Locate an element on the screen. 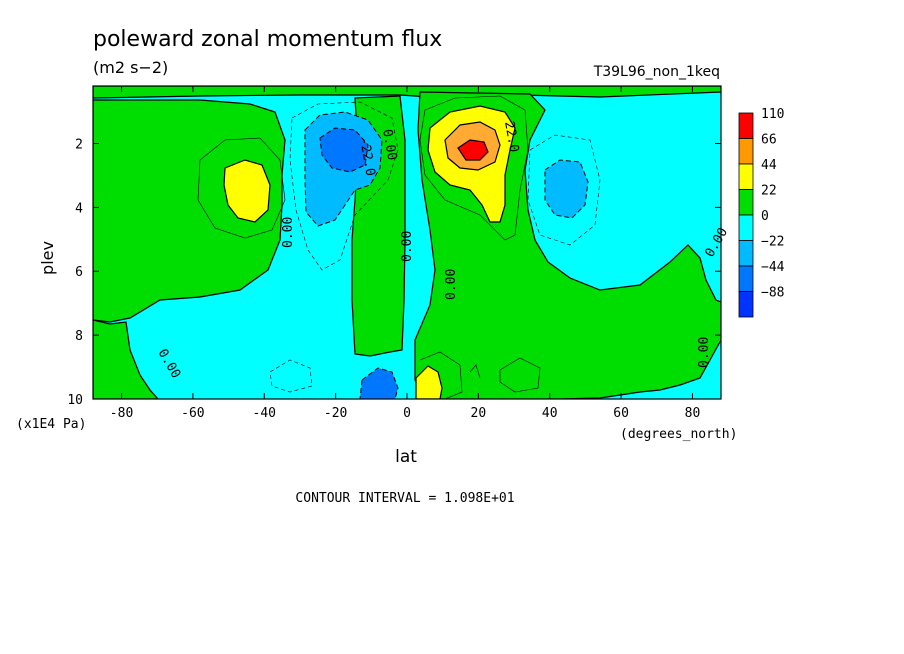 Image resolution: width=904 pixels, height=654 pixels. chart-units: (m2 s−2) is located at coordinates (130, 67).